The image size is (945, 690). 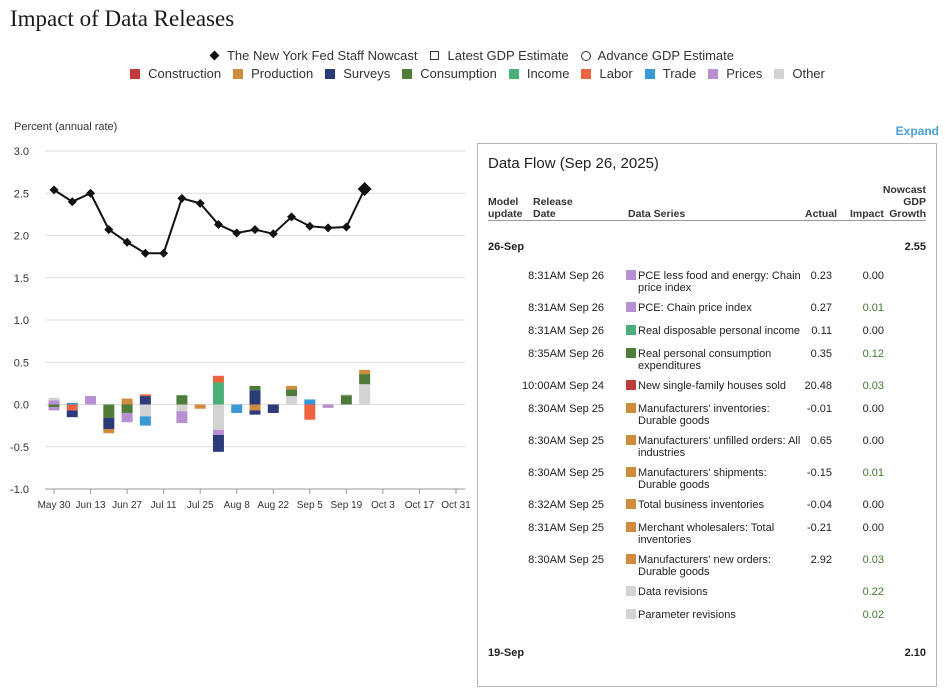 What do you see at coordinates (904, 190) in the screenshot?
I see `header-growth-line1: Nowcast` at bounding box center [904, 190].